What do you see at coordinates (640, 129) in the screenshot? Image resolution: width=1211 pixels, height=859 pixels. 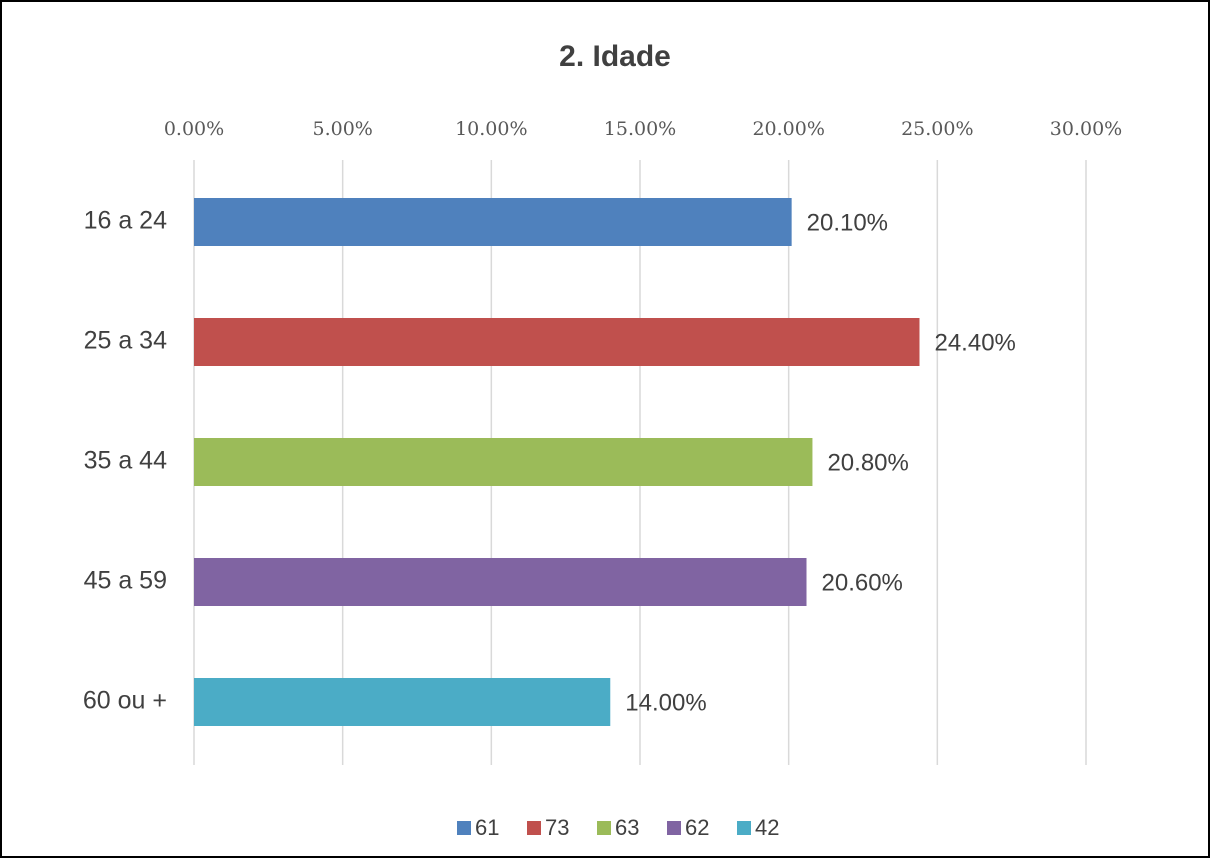 I see `x-tick-label: 15.00%` at bounding box center [640, 129].